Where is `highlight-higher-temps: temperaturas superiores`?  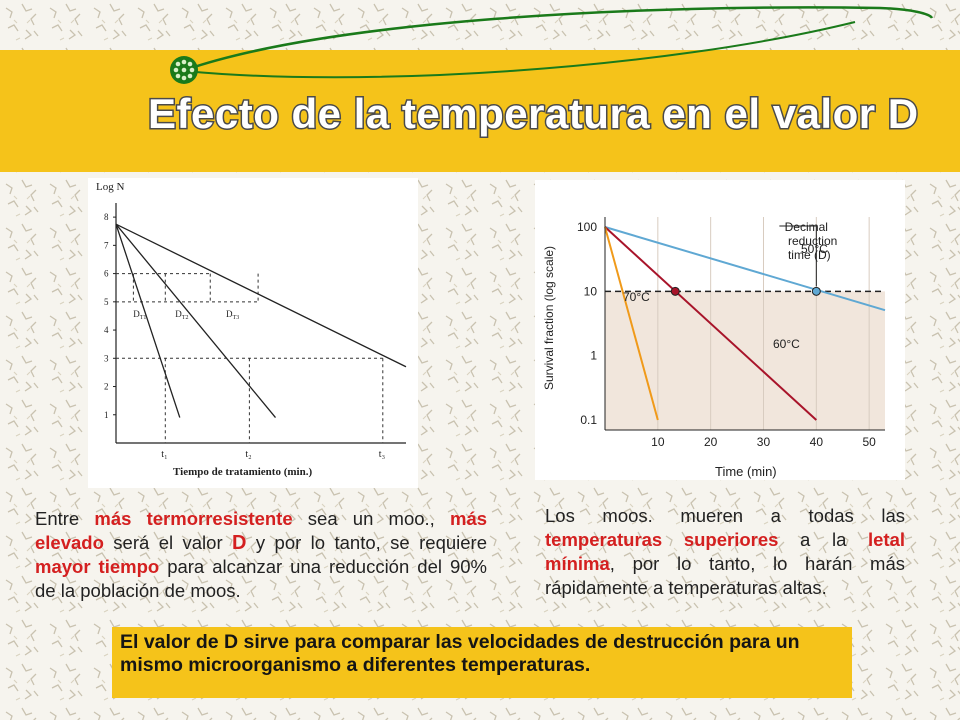 highlight-higher-temps: temperaturas superiores is located at coordinates (662, 539).